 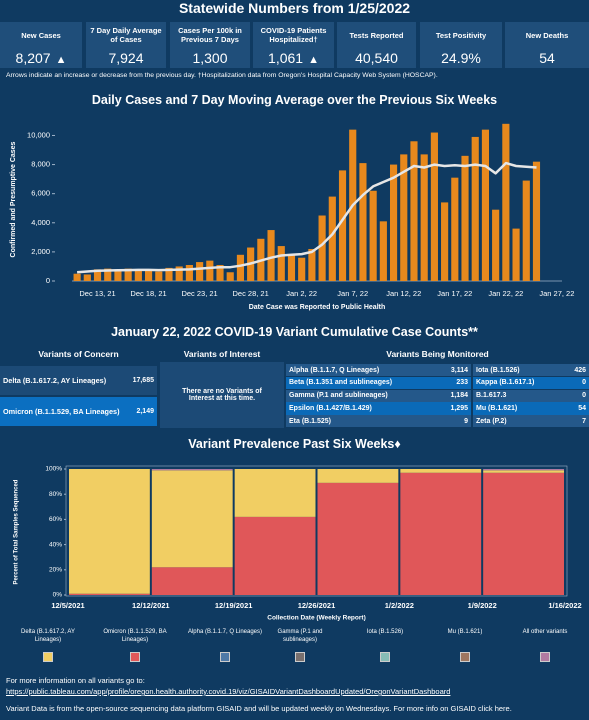 I want to click on table-row: Delta (B.1.617.2, AY Lineages) 17,685, so click(x=78, y=380).